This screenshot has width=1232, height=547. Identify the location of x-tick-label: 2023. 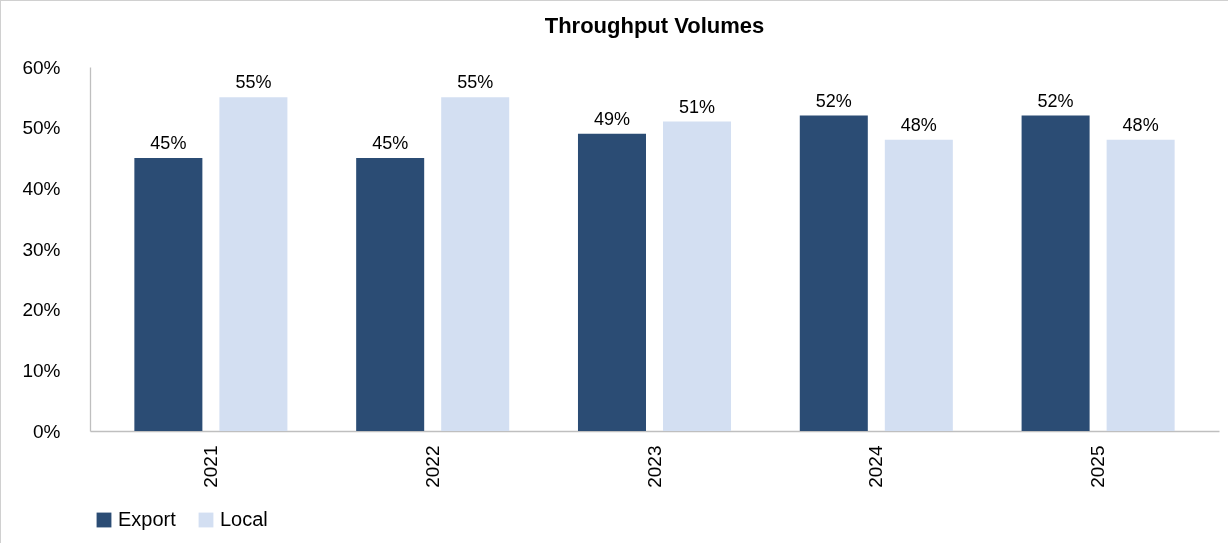
(654, 466).